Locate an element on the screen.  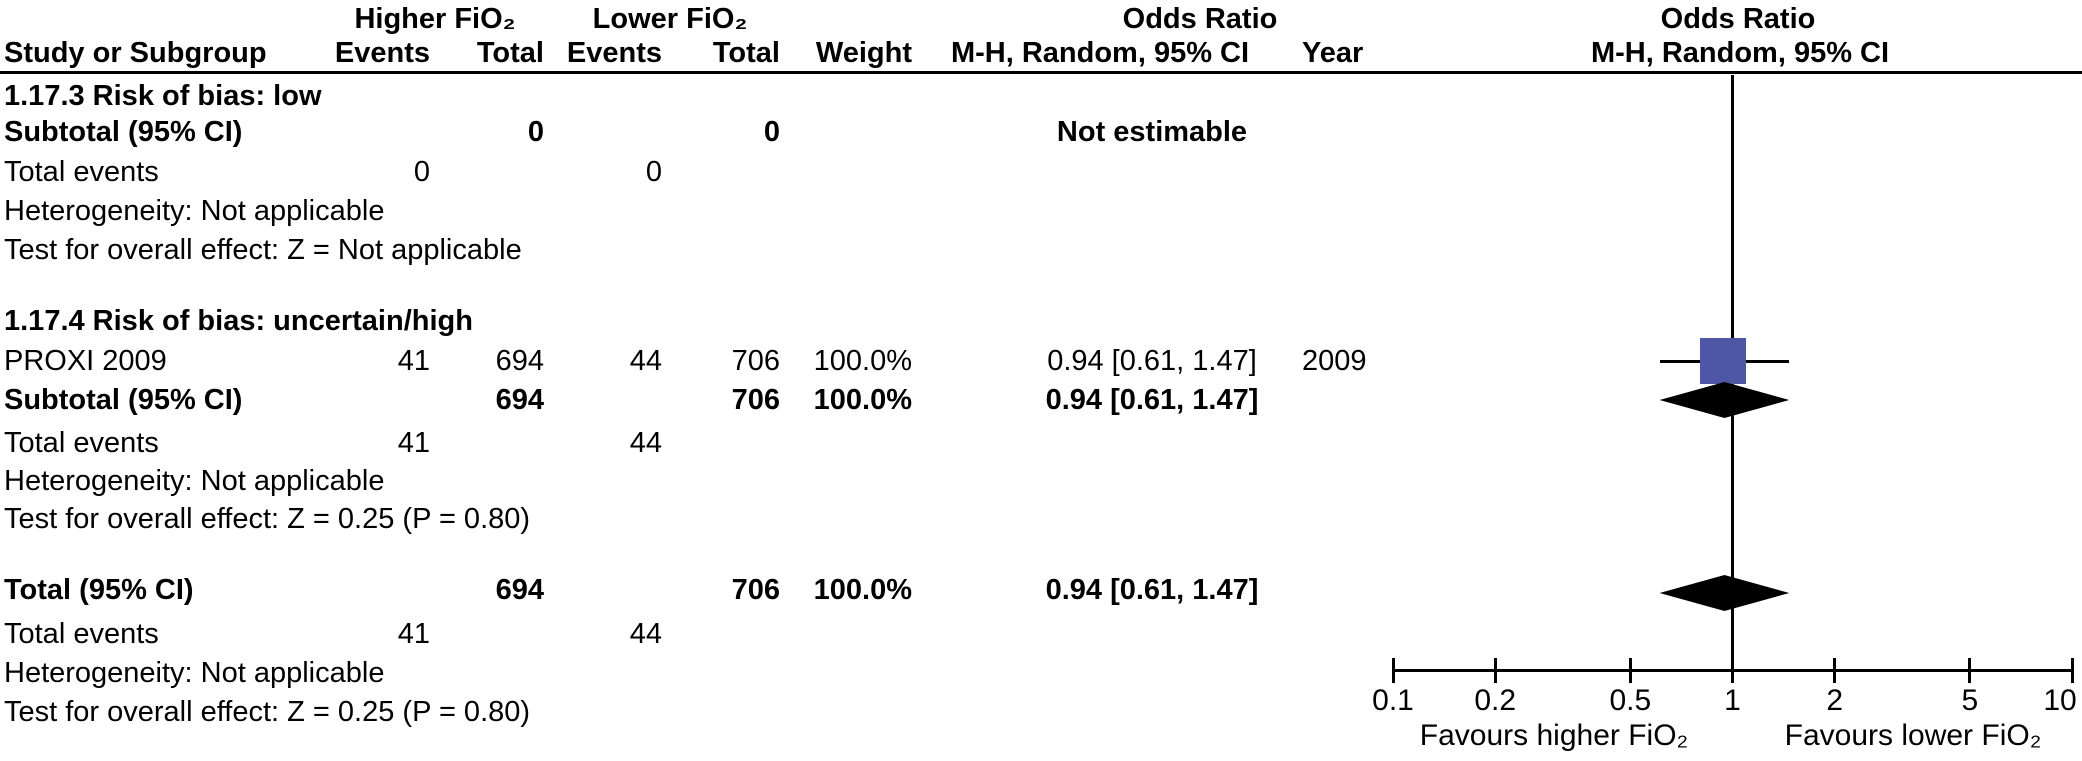
favours-right-label: Favours lower FiO₂ is located at coordinates (1913, 735).